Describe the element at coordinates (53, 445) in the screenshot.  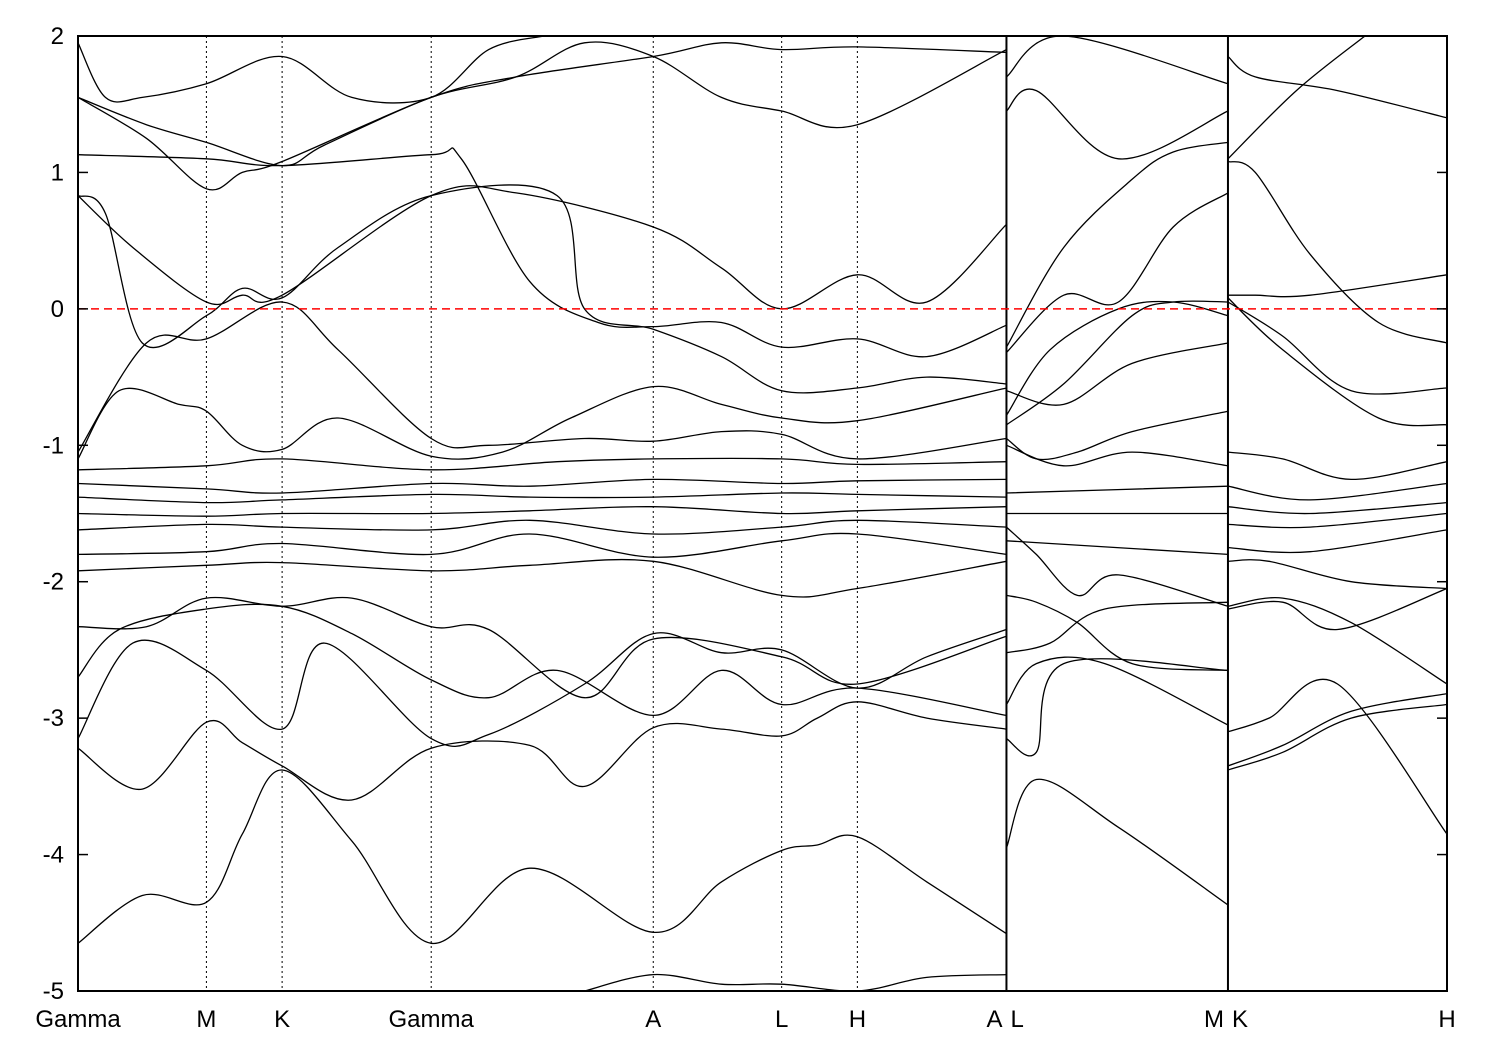
I see `y-tick-label: -1` at that location.